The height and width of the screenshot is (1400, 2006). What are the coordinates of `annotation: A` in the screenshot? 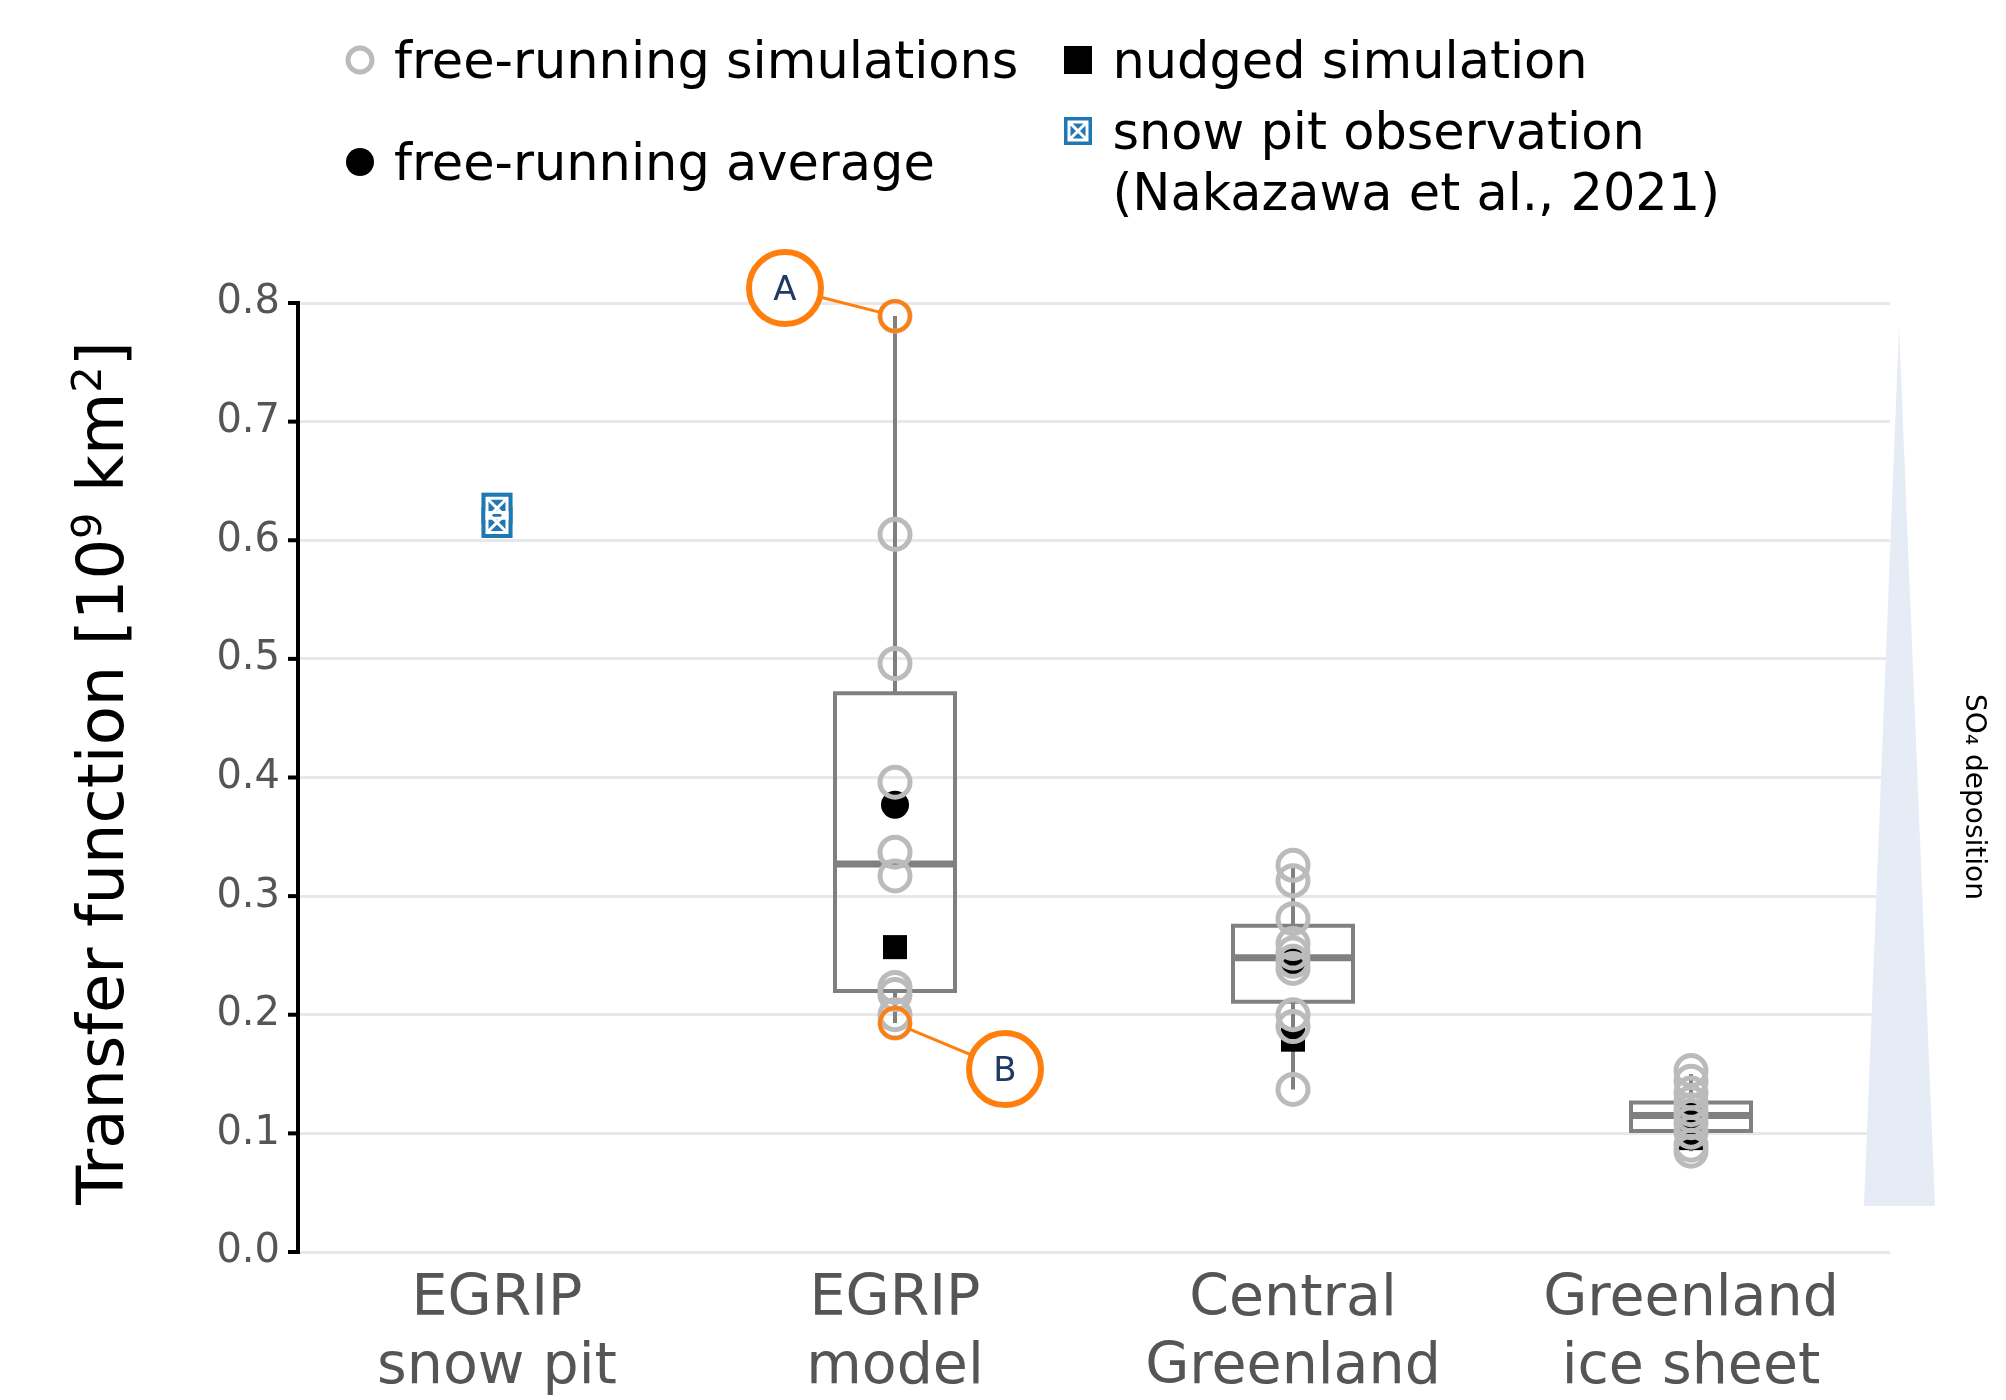 It's located at (785, 288).